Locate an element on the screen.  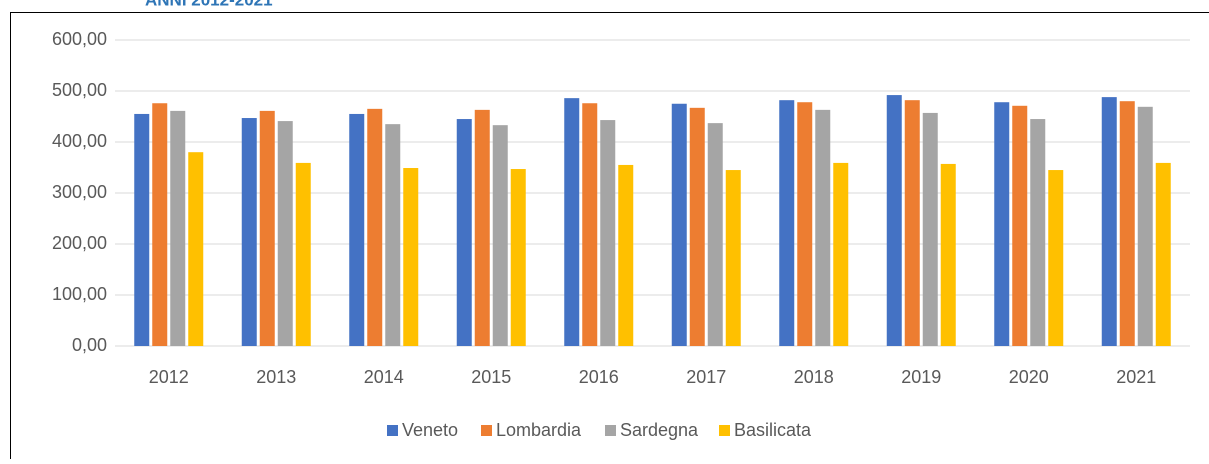
legend-label: Basilicata is located at coordinates (773, 430).